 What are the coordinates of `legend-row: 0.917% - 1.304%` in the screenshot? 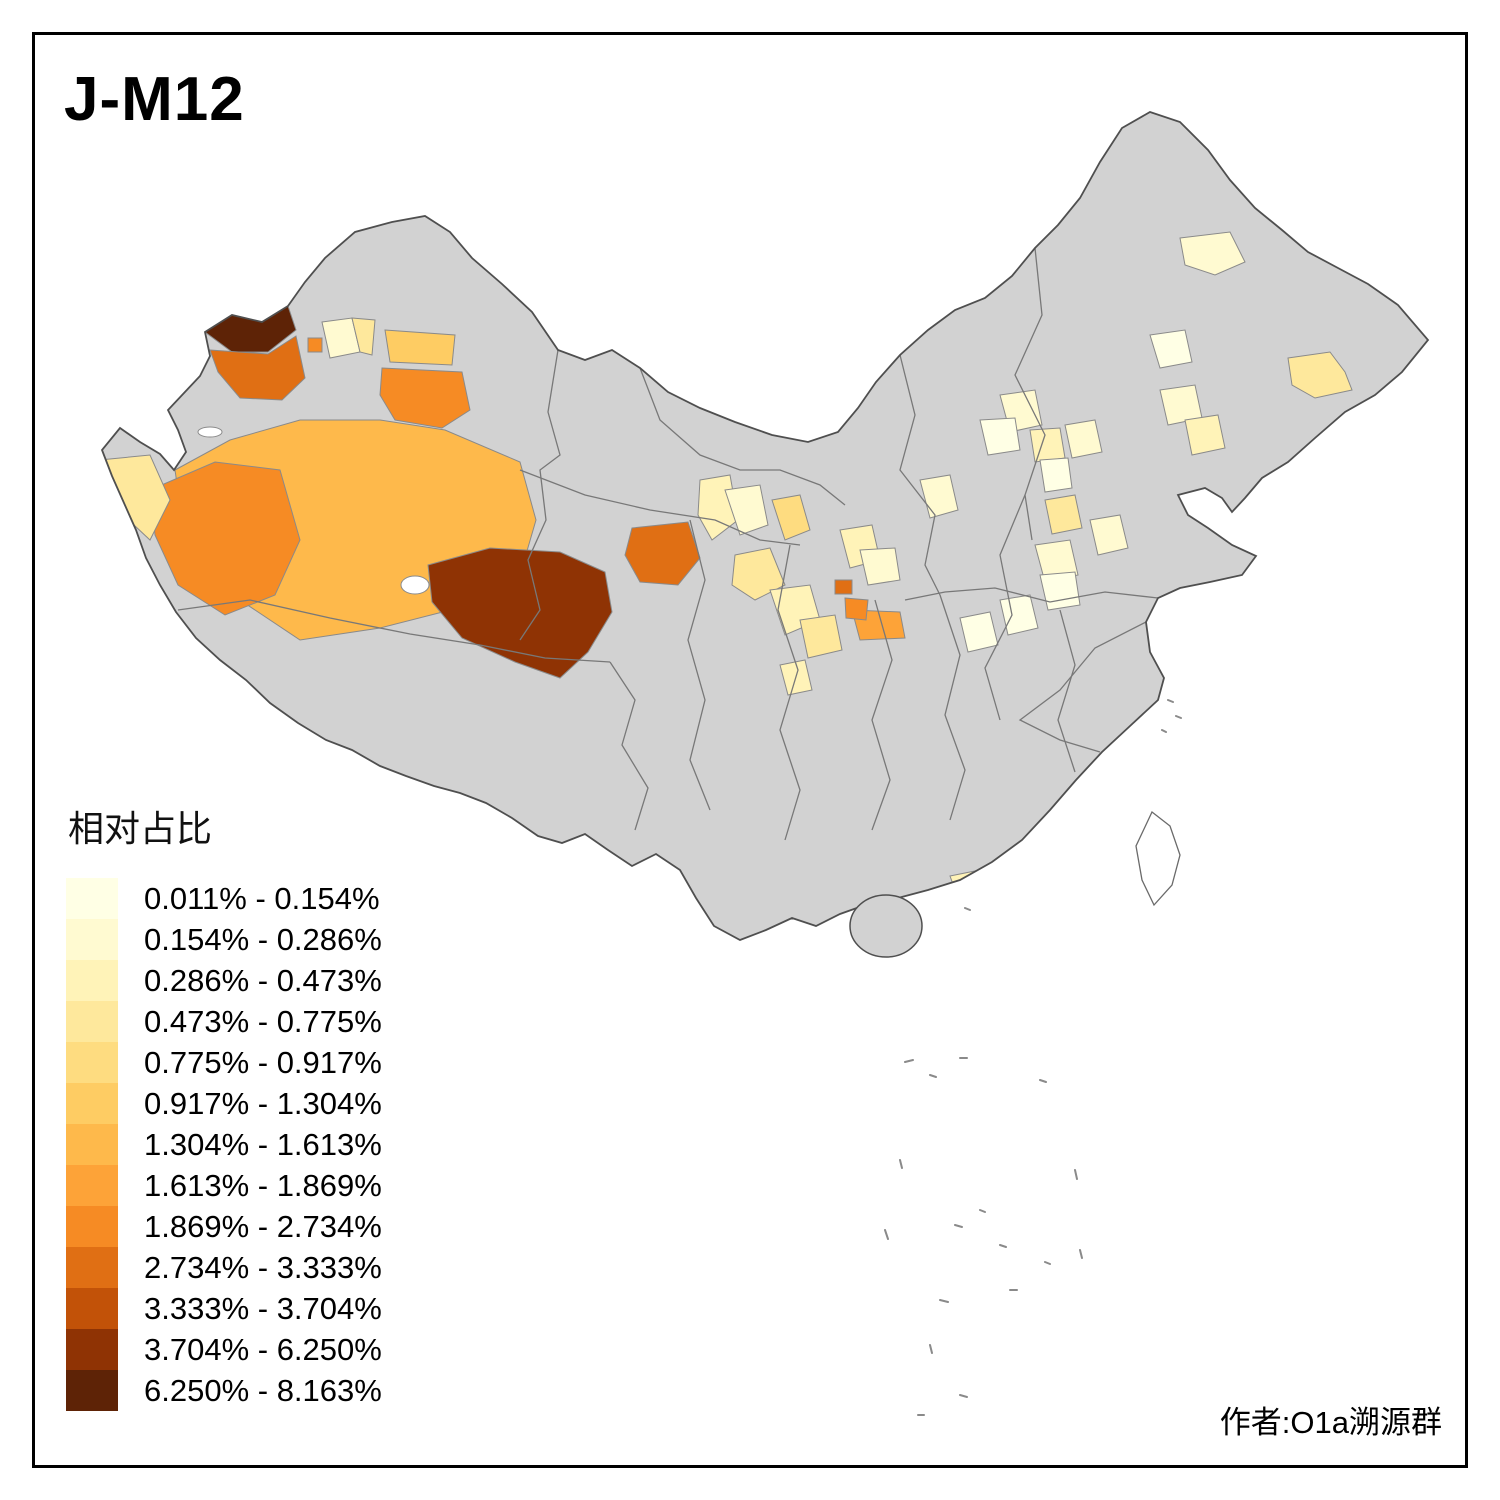 It's located at (224, 1103).